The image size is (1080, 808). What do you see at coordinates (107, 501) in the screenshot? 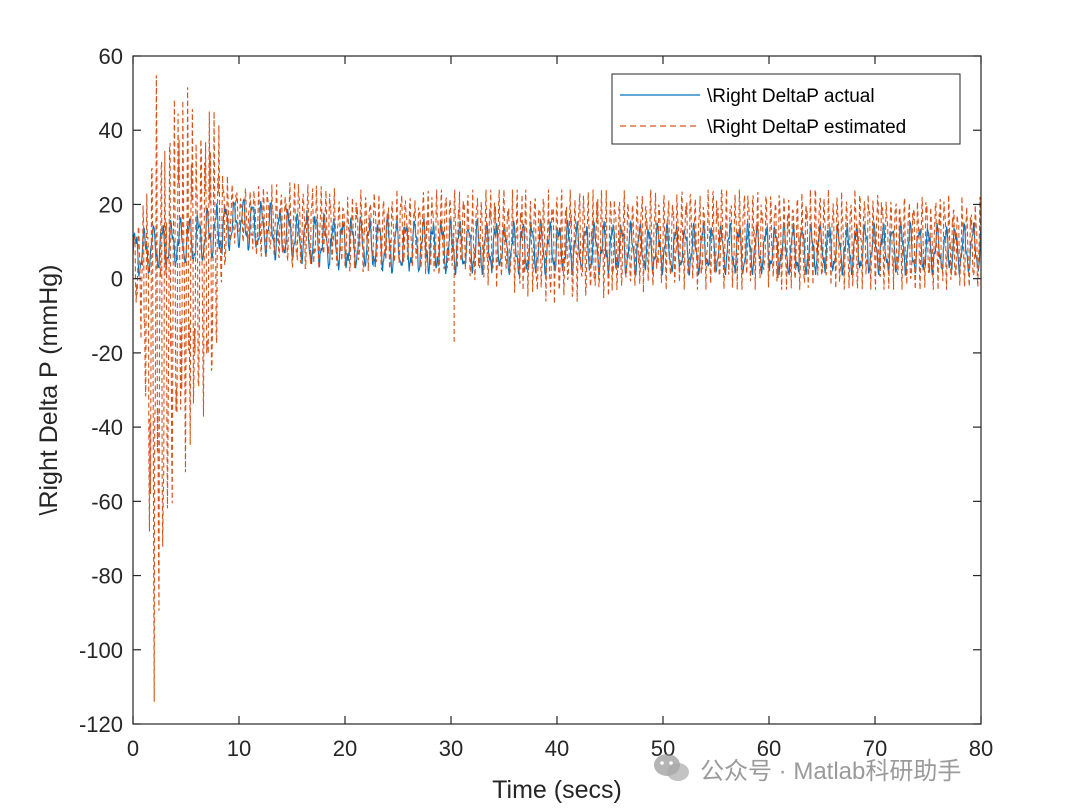
I see `y-tick-label: -60` at bounding box center [107, 501].